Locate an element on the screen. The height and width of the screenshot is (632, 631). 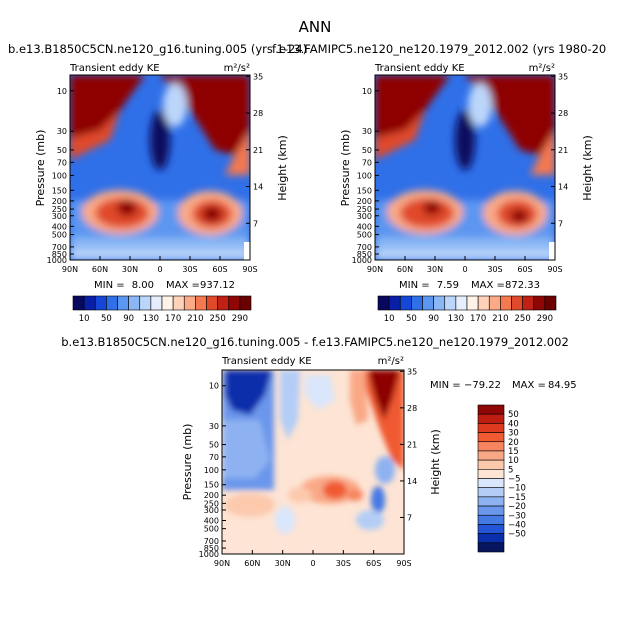
x-tick-label: 30N is located at coordinates (130, 269).